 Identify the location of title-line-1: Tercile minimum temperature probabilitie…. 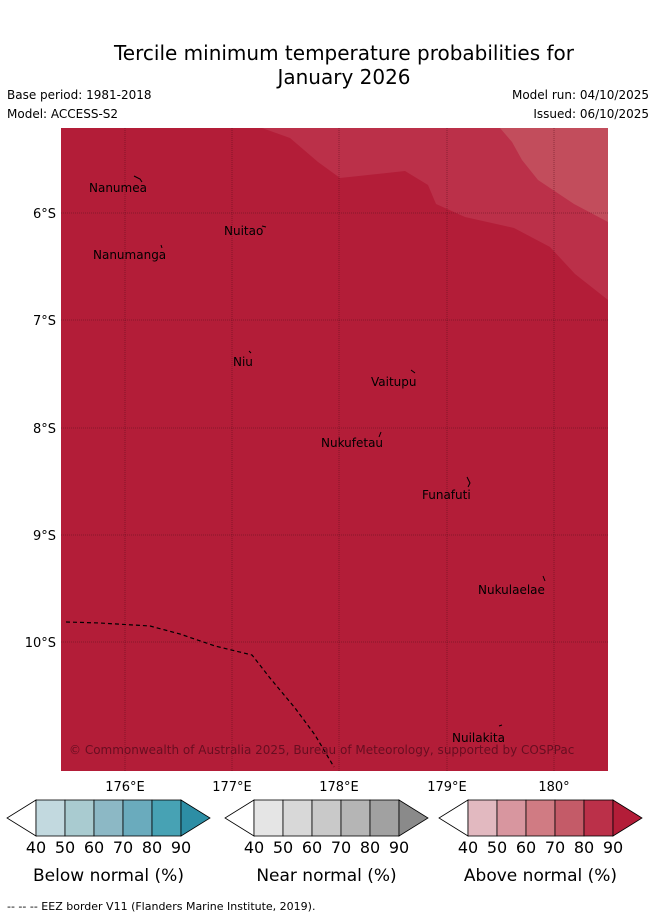
(344, 53).